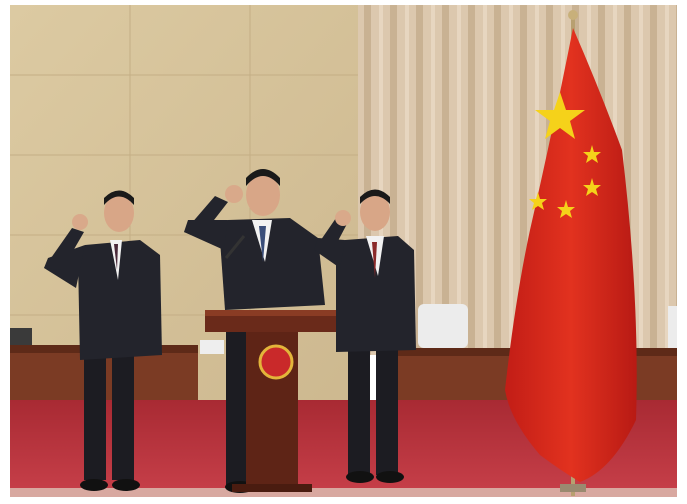 The height and width of the screenshot is (504, 687). Describe the element at coordinates (276, 362) in the screenshot. I see `emblem` at that location.